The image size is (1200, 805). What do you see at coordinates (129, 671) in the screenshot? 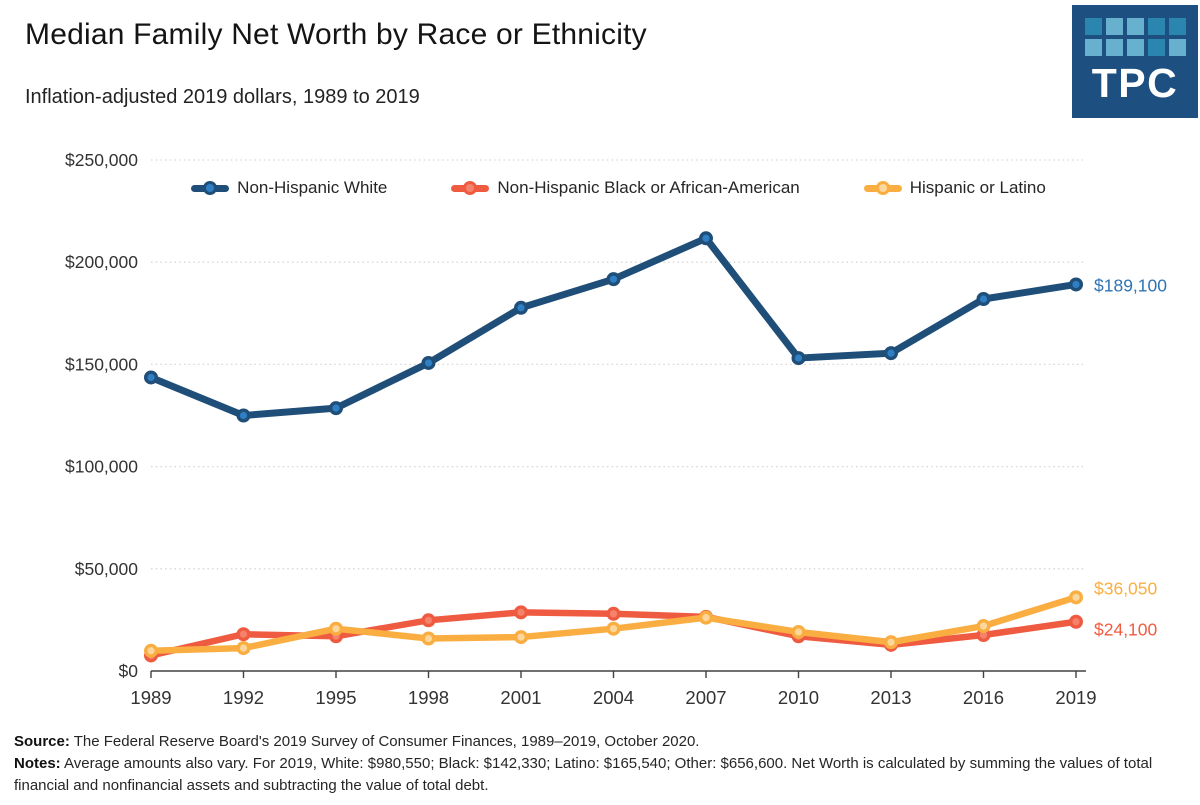
I see `y-axis-tick-label: $0` at bounding box center [129, 671].